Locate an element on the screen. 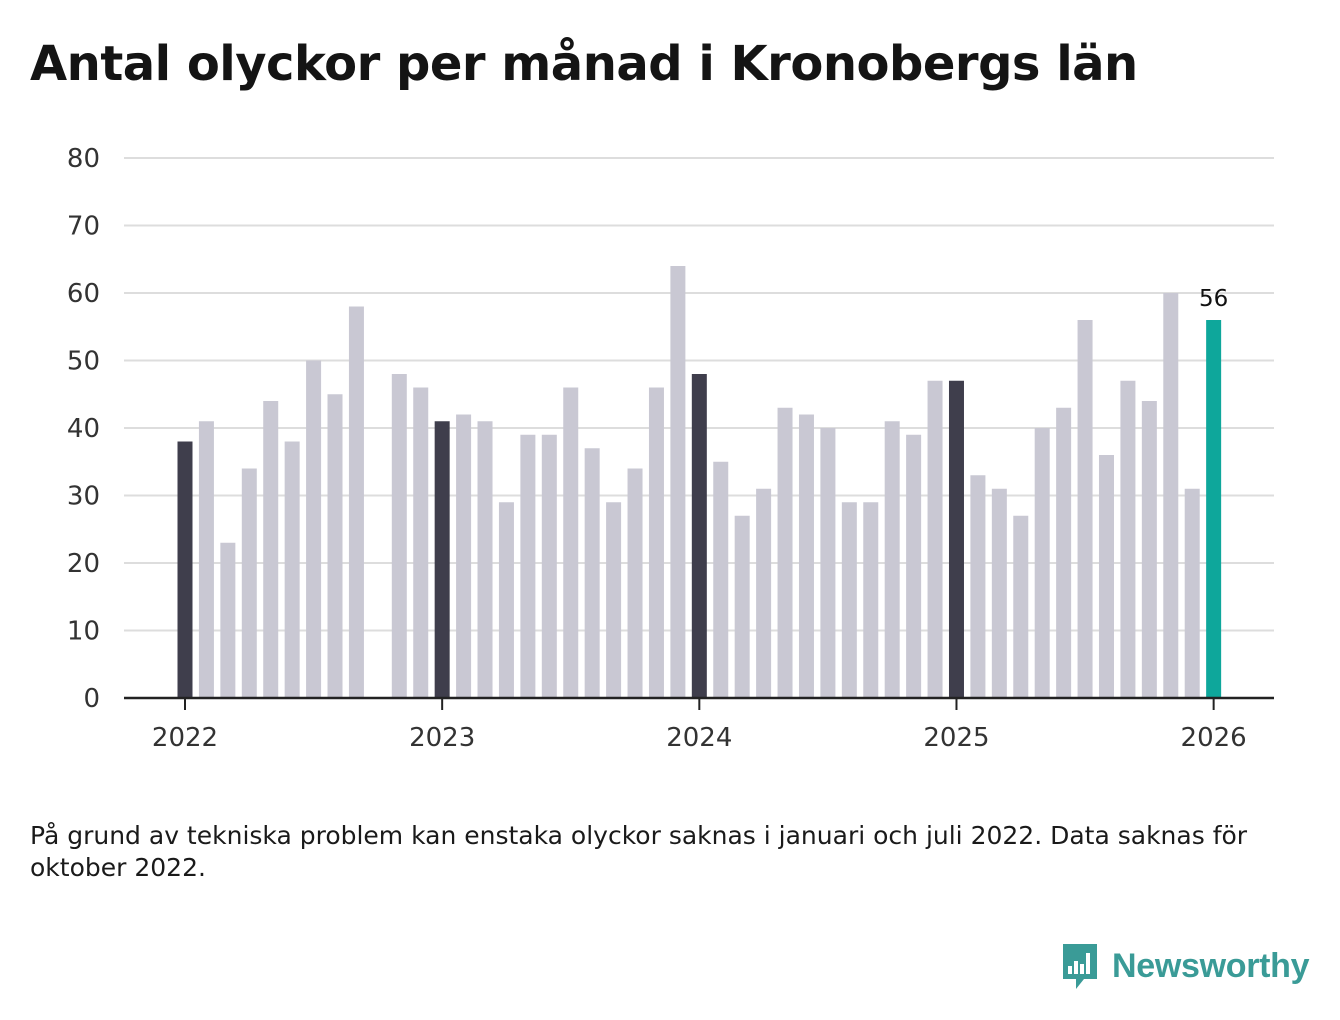  y-tick-label: 70 is located at coordinates (83, 227).